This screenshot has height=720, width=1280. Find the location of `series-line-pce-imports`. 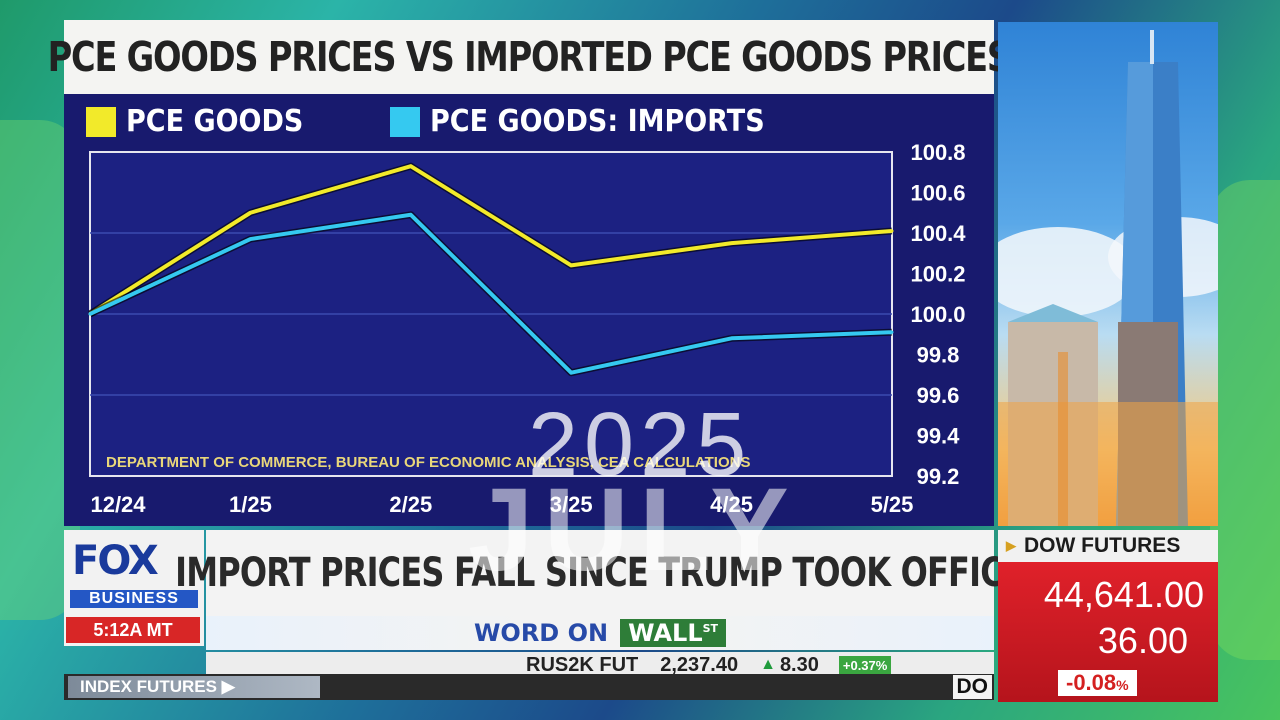

series-line-pce-imports is located at coordinates (491, 293).